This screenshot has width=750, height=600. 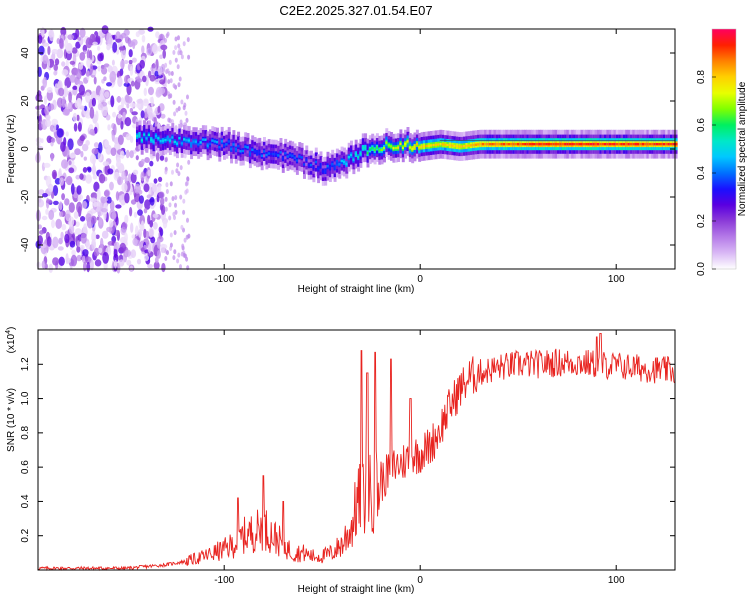 What do you see at coordinates (11, 340) in the screenshot?
I see `svg-text: (x104)` at bounding box center [11, 340].